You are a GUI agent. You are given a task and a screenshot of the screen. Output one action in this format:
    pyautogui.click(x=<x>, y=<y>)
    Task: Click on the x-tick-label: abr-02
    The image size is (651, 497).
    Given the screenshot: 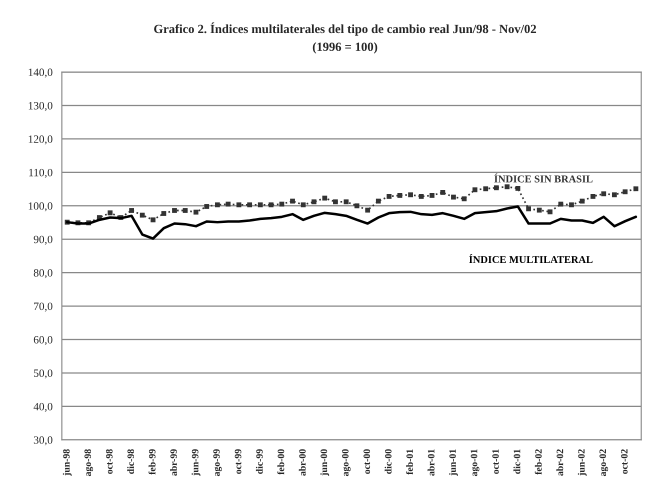 What is the action you would take?
    pyautogui.click(x=560, y=462)
    